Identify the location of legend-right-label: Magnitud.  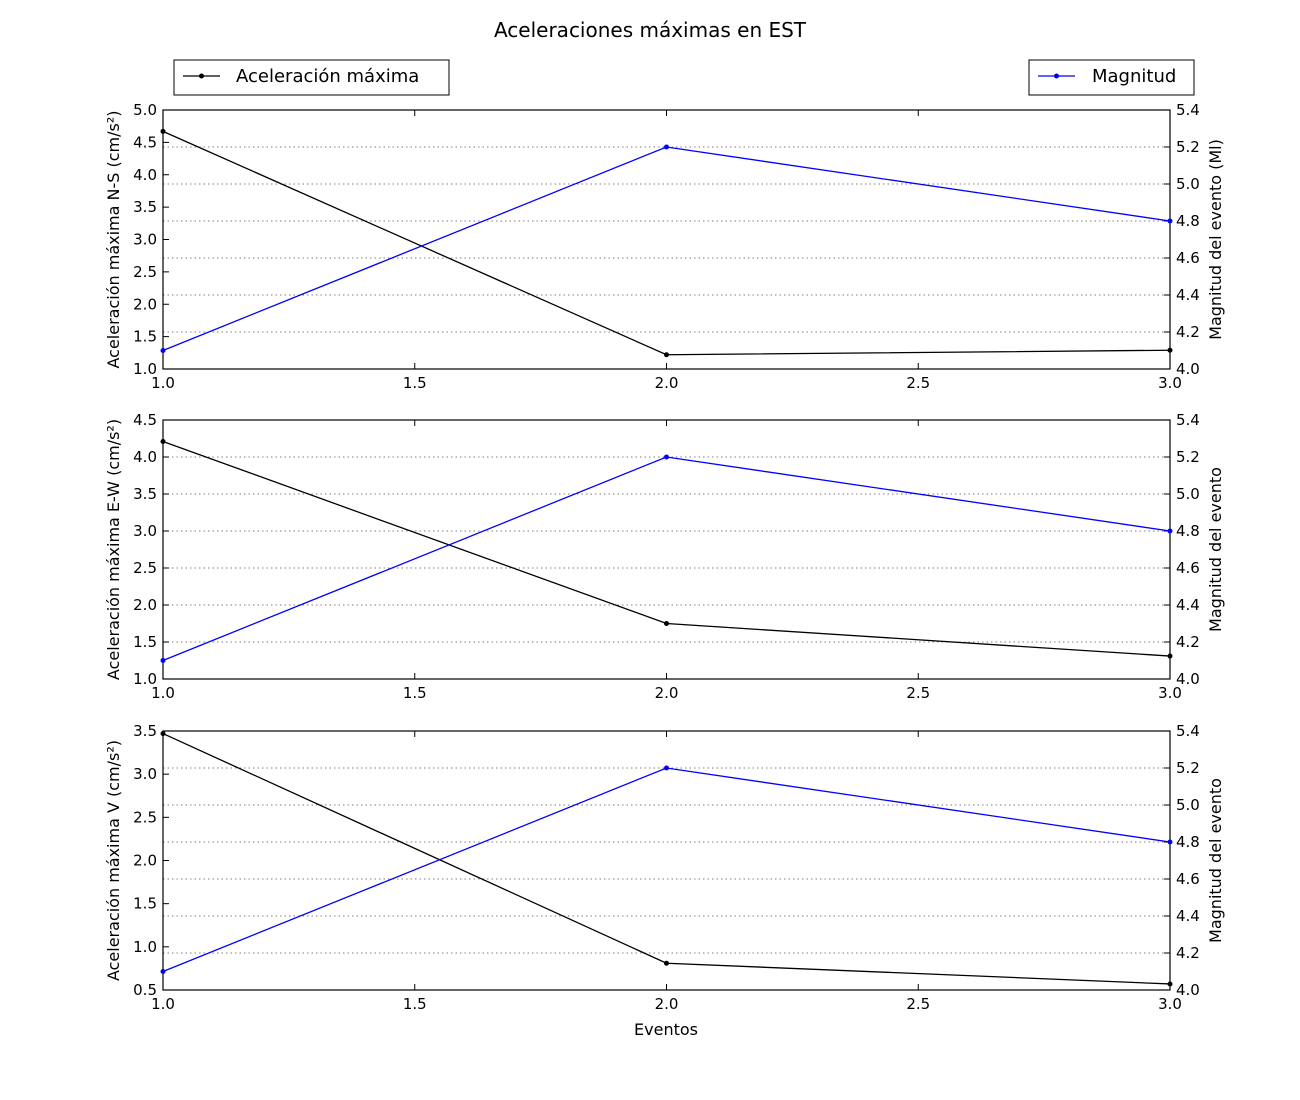
(1134, 76).